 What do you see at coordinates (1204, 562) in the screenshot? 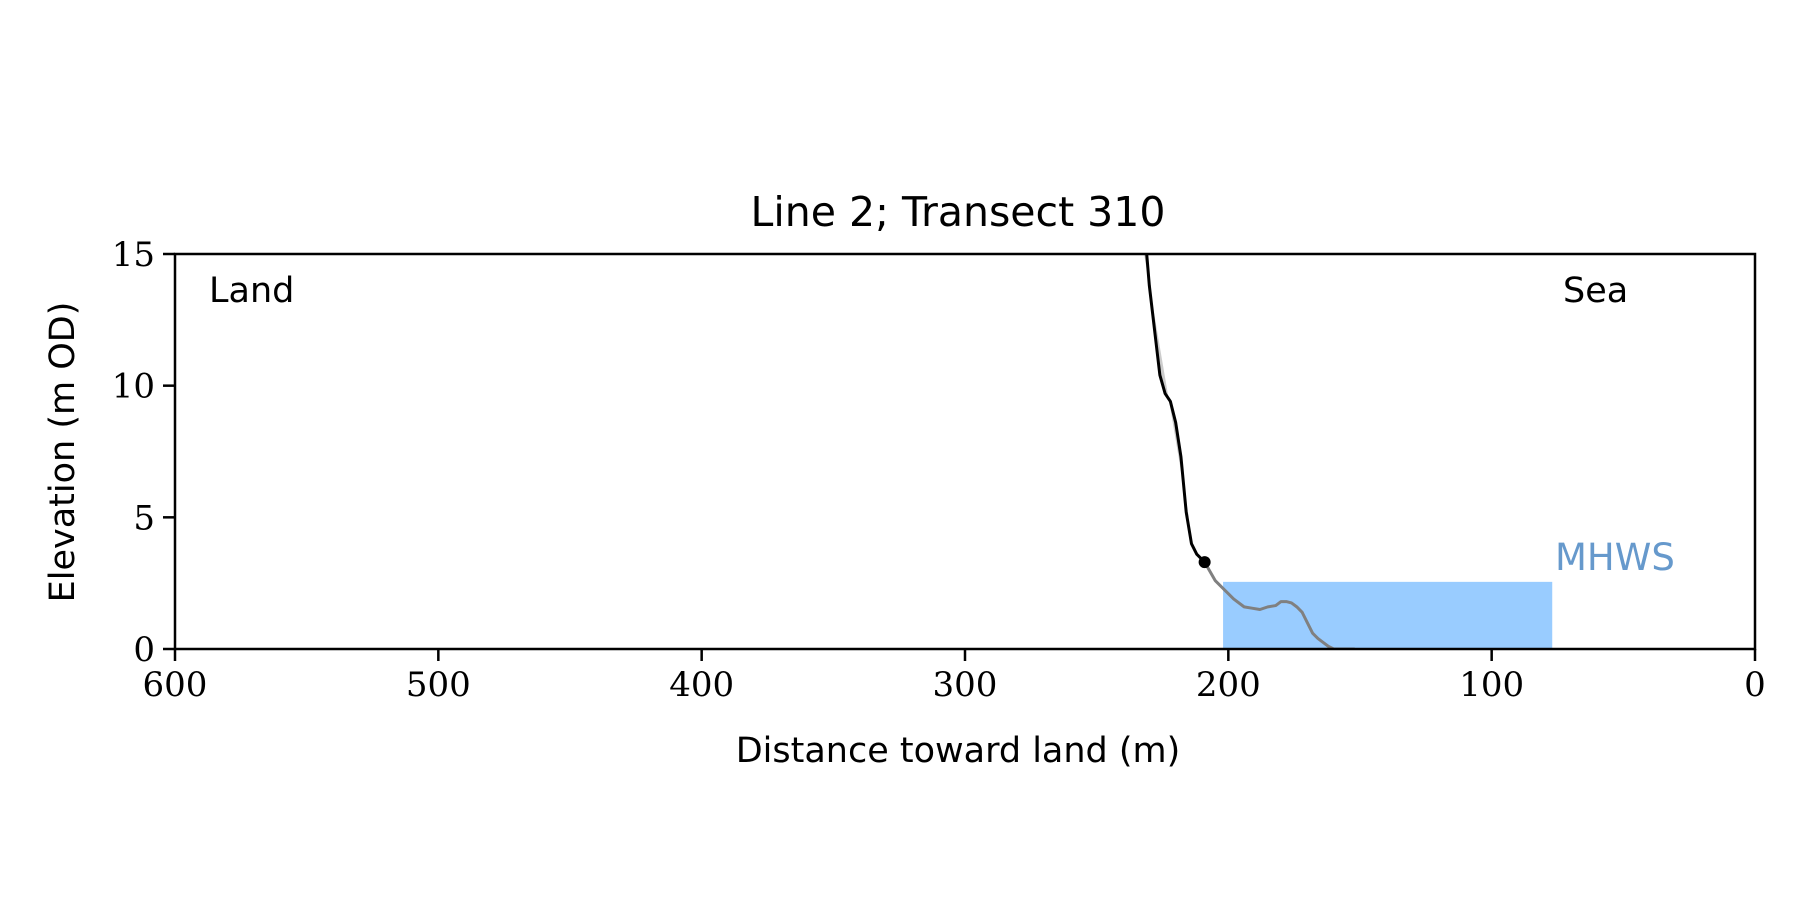
I see `cliff-toe-point` at bounding box center [1204, 562].